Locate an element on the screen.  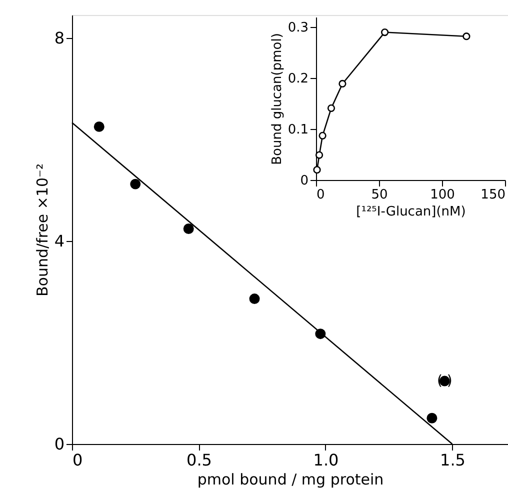
y-axis-title: Bound/free ×10⁻² is located at coordinates (42, 230).